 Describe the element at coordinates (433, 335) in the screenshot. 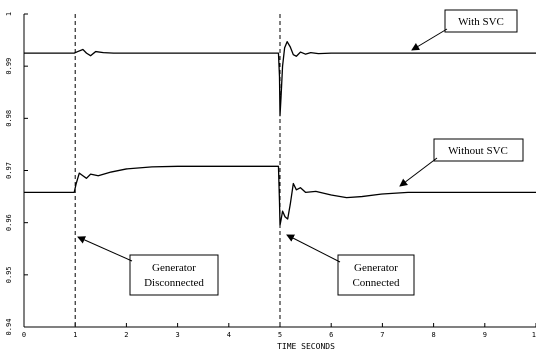

I see `x-tick-label: 8` at that location.